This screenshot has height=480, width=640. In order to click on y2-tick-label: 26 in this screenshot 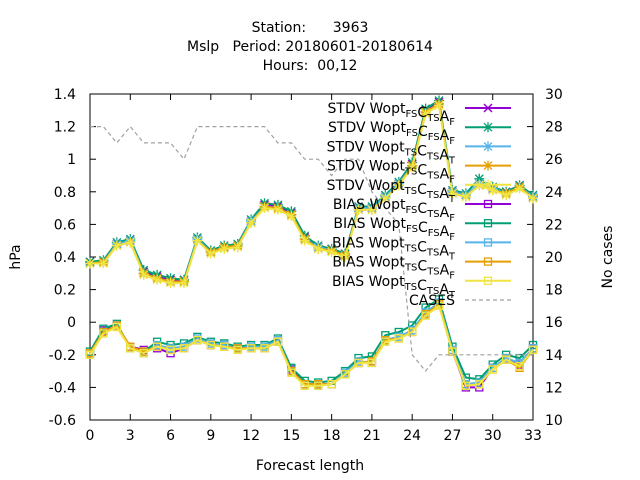, I will do `click(554, 160)`.